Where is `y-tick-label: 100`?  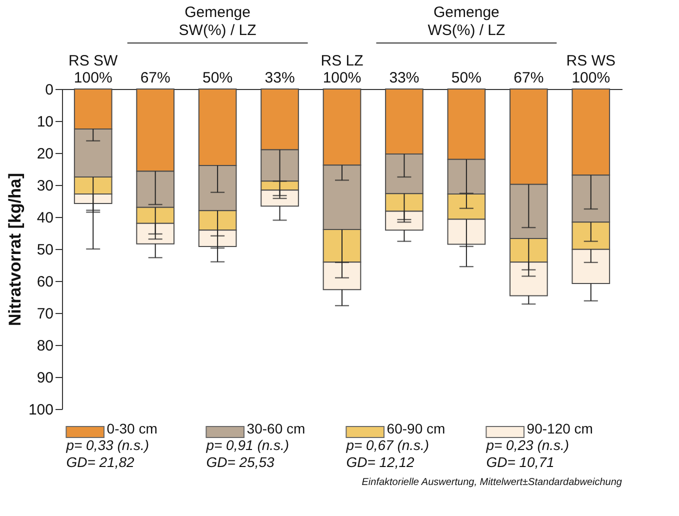 y-tick-label: 100 is located at coordinates (41, 410).